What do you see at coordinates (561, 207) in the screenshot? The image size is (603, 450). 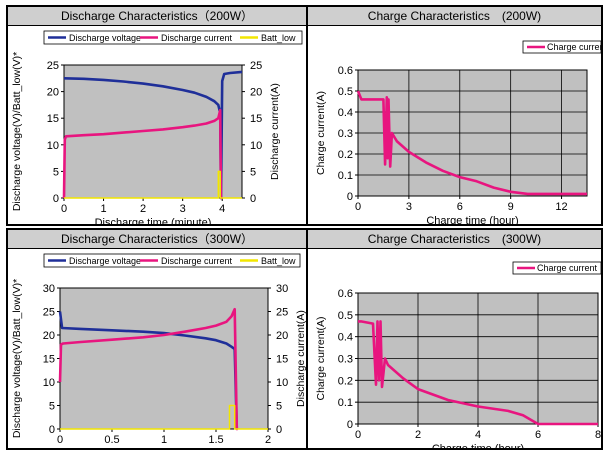 I see `x-tick-label: 12` at bounding box center [561, 207].